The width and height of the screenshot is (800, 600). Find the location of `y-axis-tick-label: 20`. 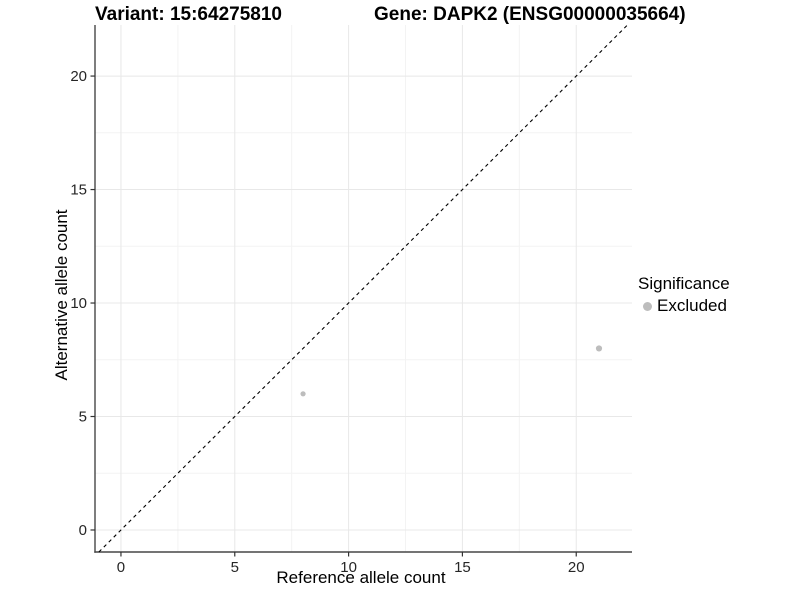

y-axis-tick-label: 20 is located at coordinates (78, 76).